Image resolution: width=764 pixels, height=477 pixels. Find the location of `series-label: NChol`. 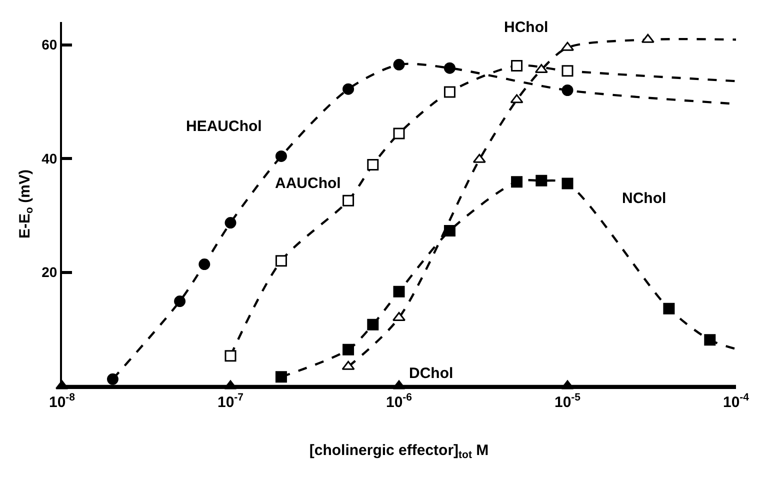

series-label: NChol is located at coordinates (644, 198).